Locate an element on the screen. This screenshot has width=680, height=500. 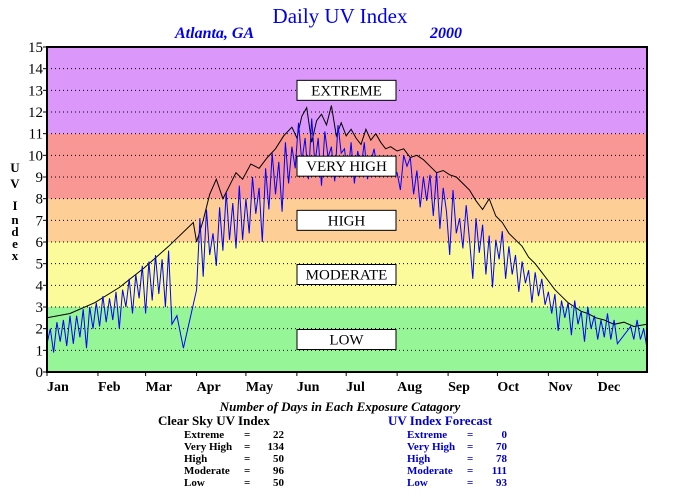
band-label-high: HIGH is located at coordinates (346, 220).